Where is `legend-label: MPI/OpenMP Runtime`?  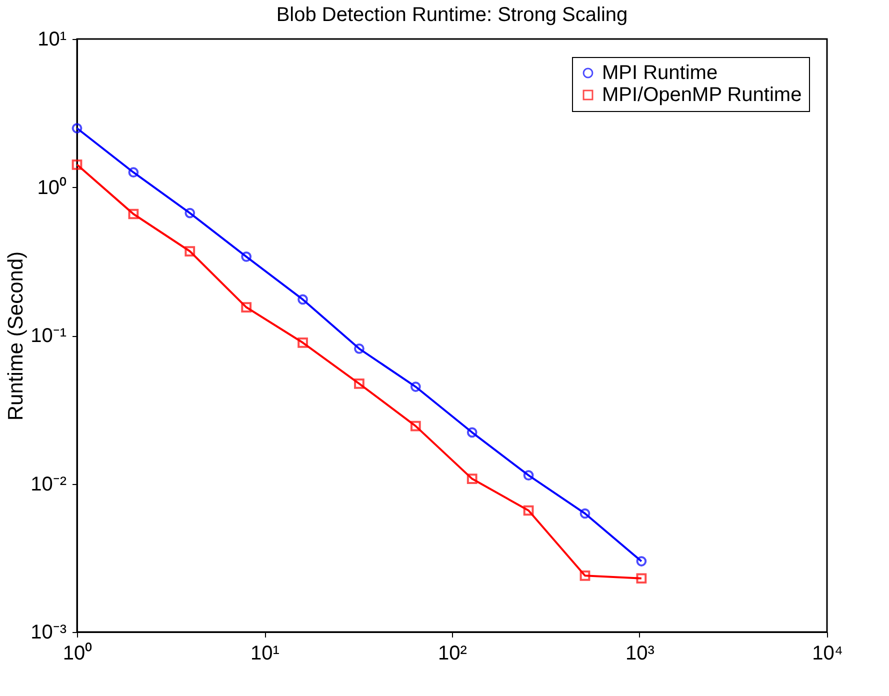 legend-label: MPI/OpenMP Runtime is located at coordinates (702, 95).